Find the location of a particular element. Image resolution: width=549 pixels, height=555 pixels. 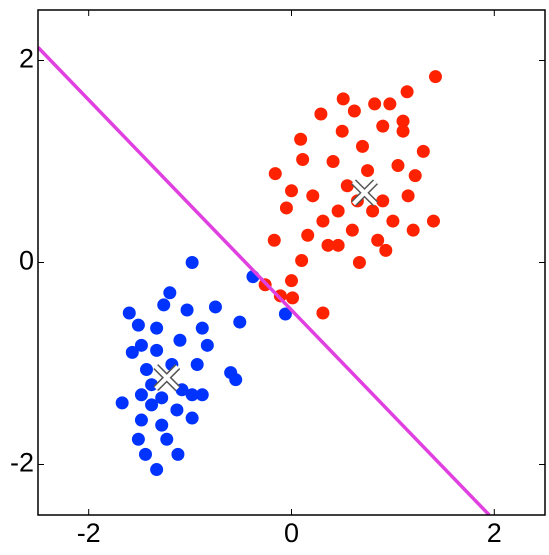

y-tick-label: -2 is located at coordinates (22, 463).